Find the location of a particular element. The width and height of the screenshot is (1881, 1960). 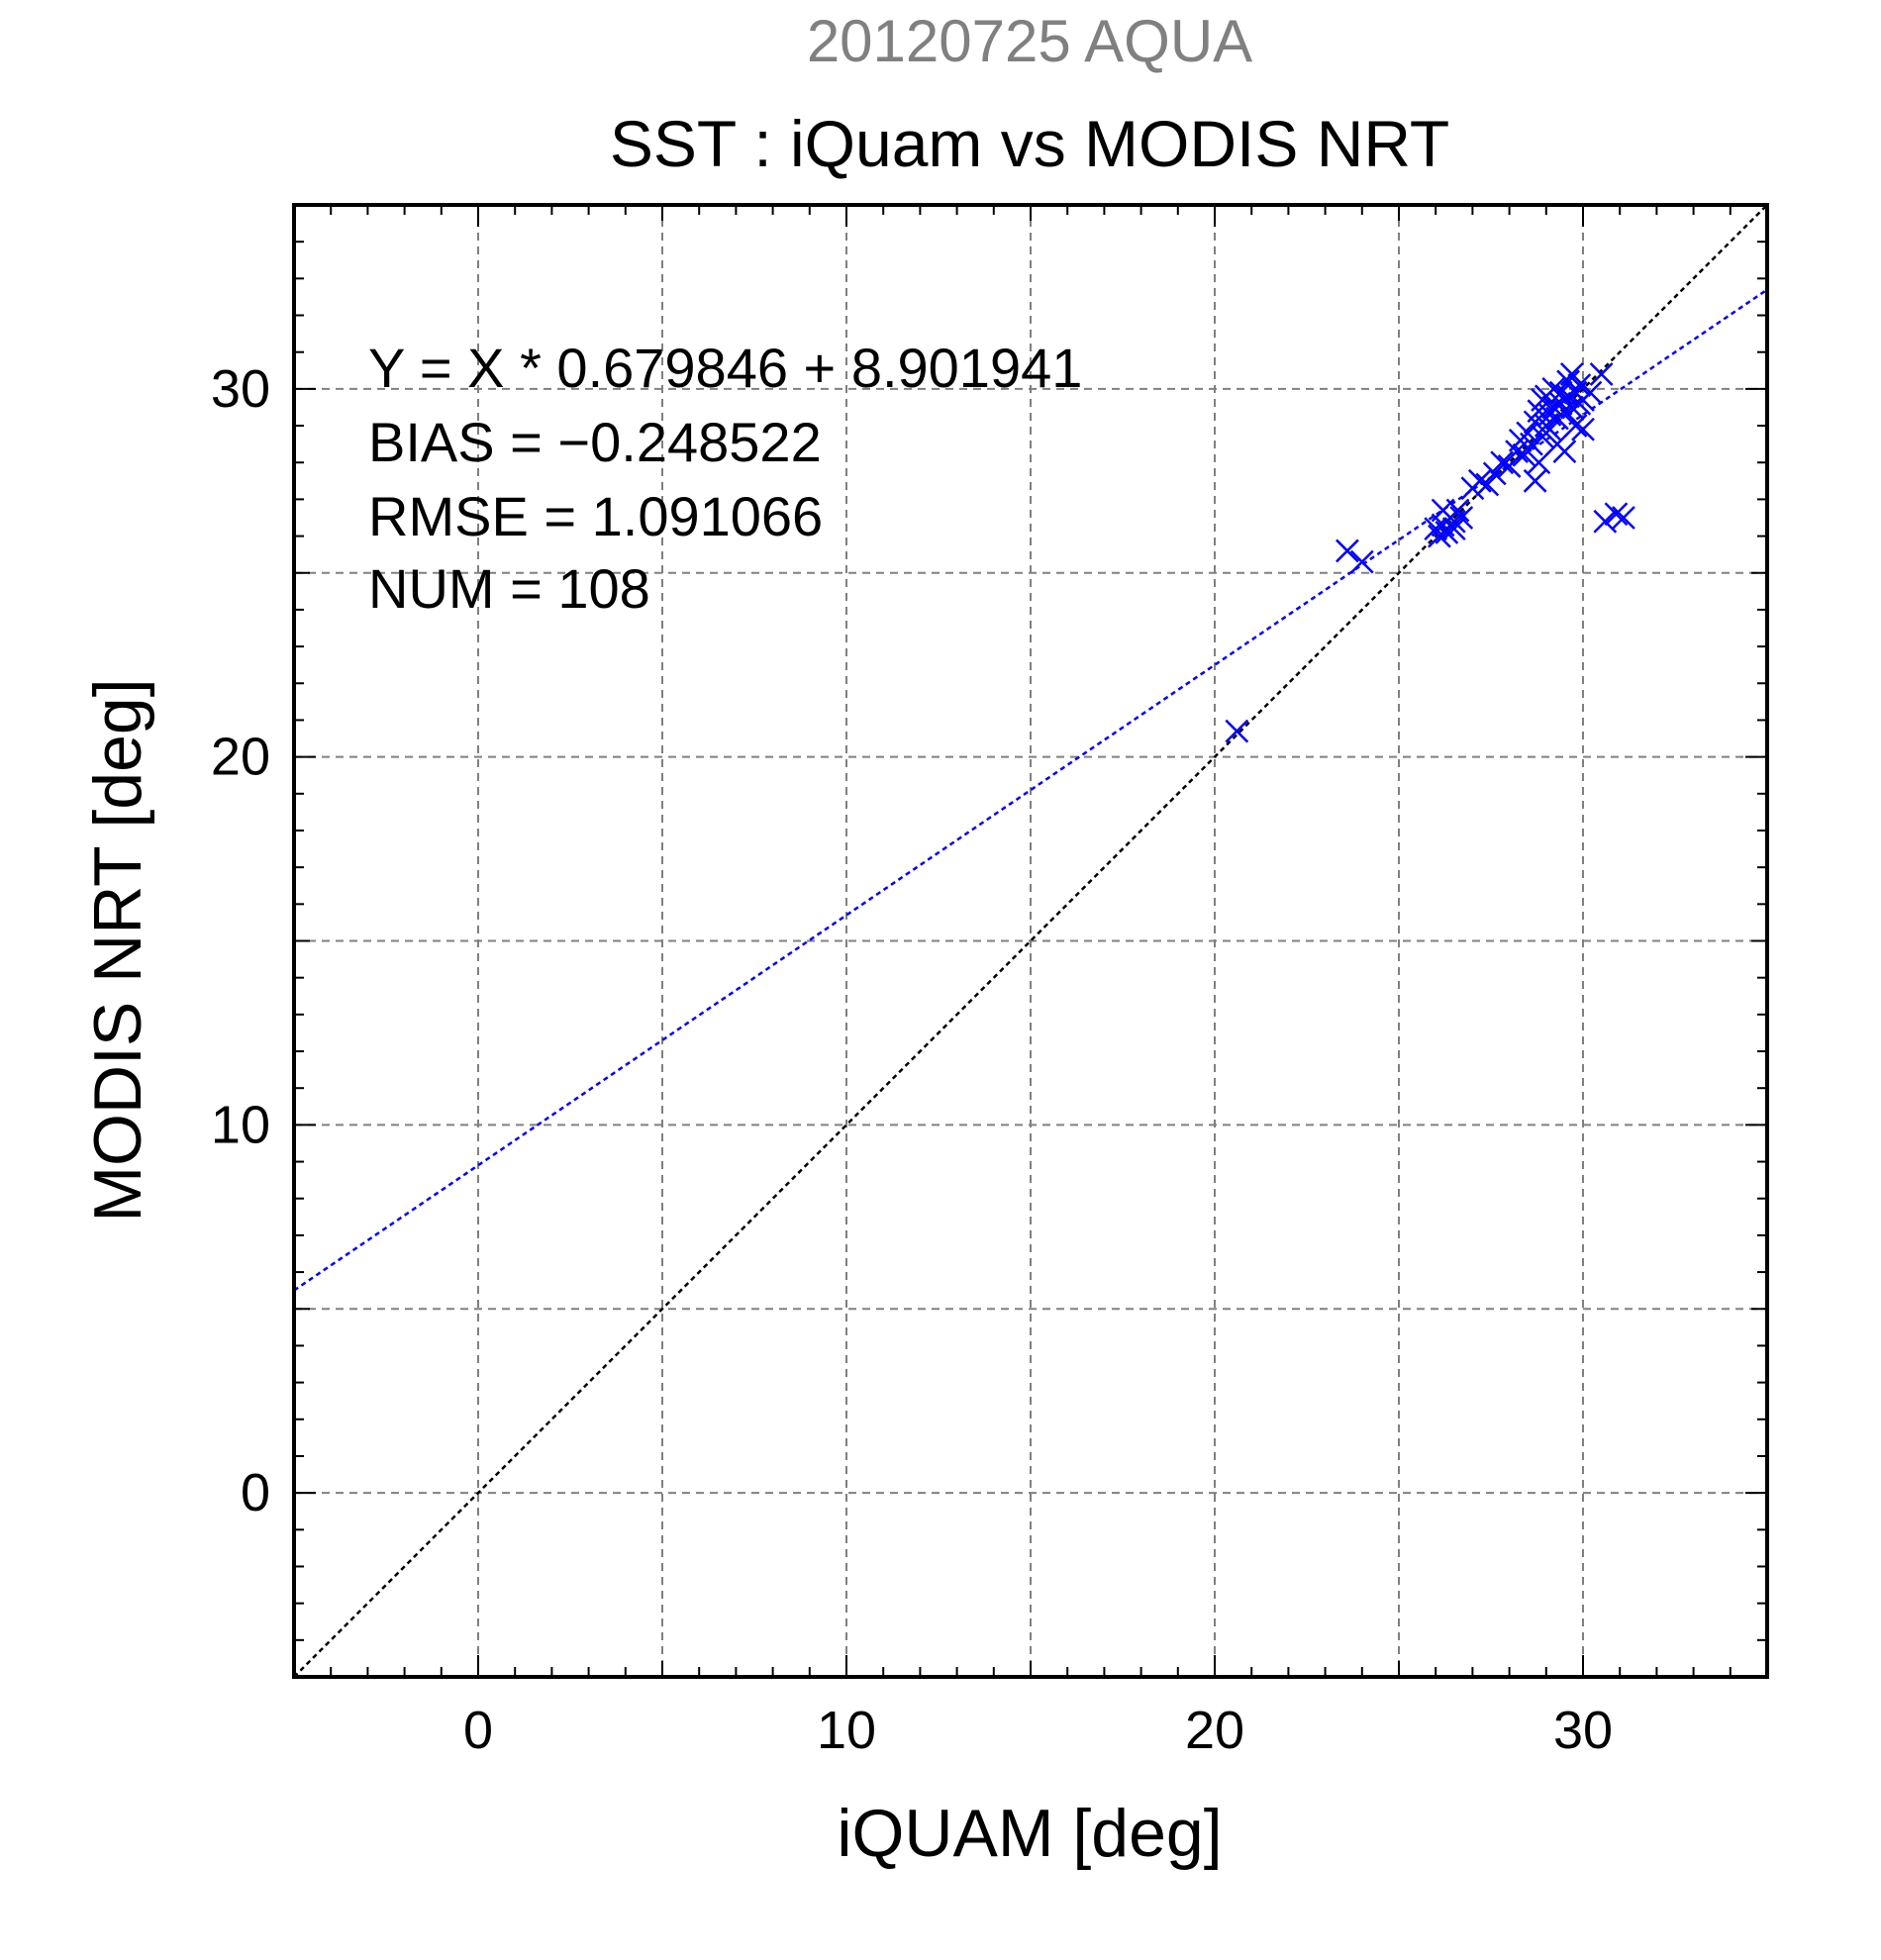

data-points is located at coordinates (1430, 552).